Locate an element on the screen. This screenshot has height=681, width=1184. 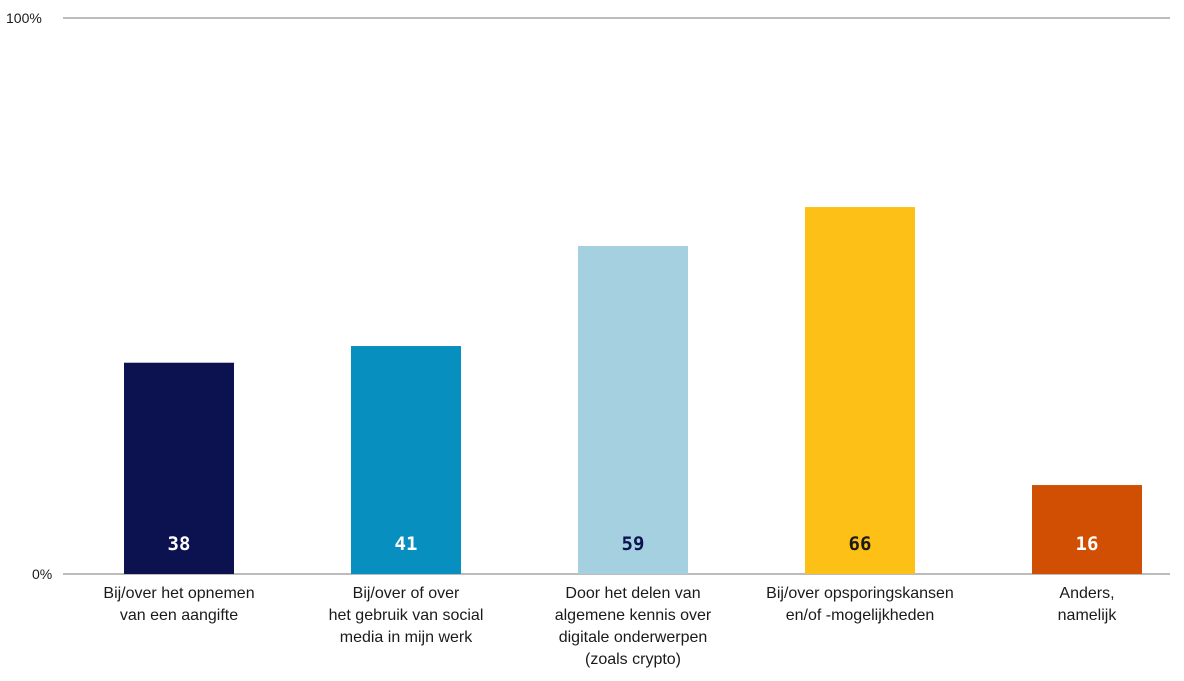
x-category-label: namelijk is located at coordinates (1088, 615).